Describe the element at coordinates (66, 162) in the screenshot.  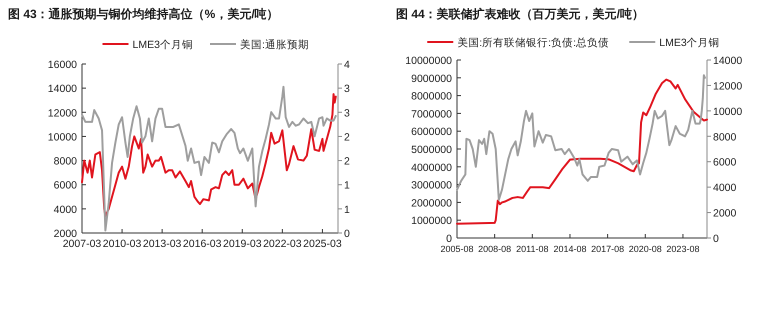
I see `y-tick-label: 8000` at that location.